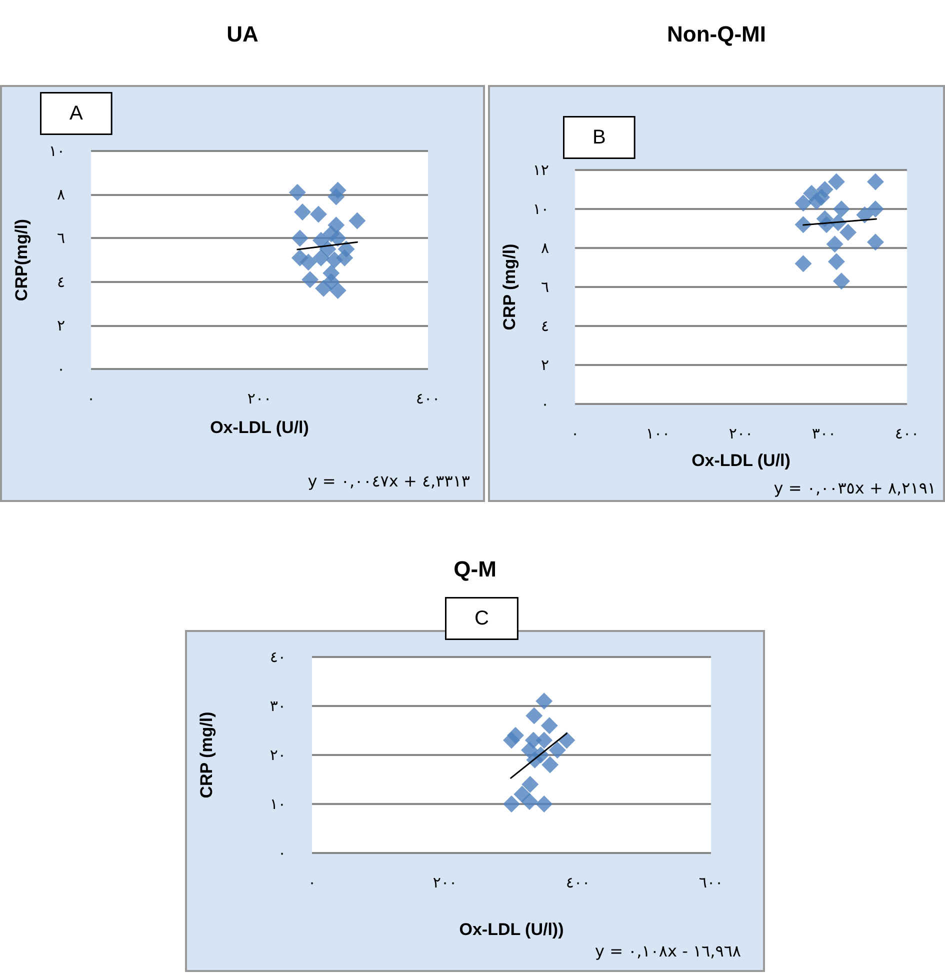  Describe the element at coordinates (855, 488) in the screenshot. I see `text: y = ٠,٠٠٣٥x + ٨,٢١٩١` at that location.